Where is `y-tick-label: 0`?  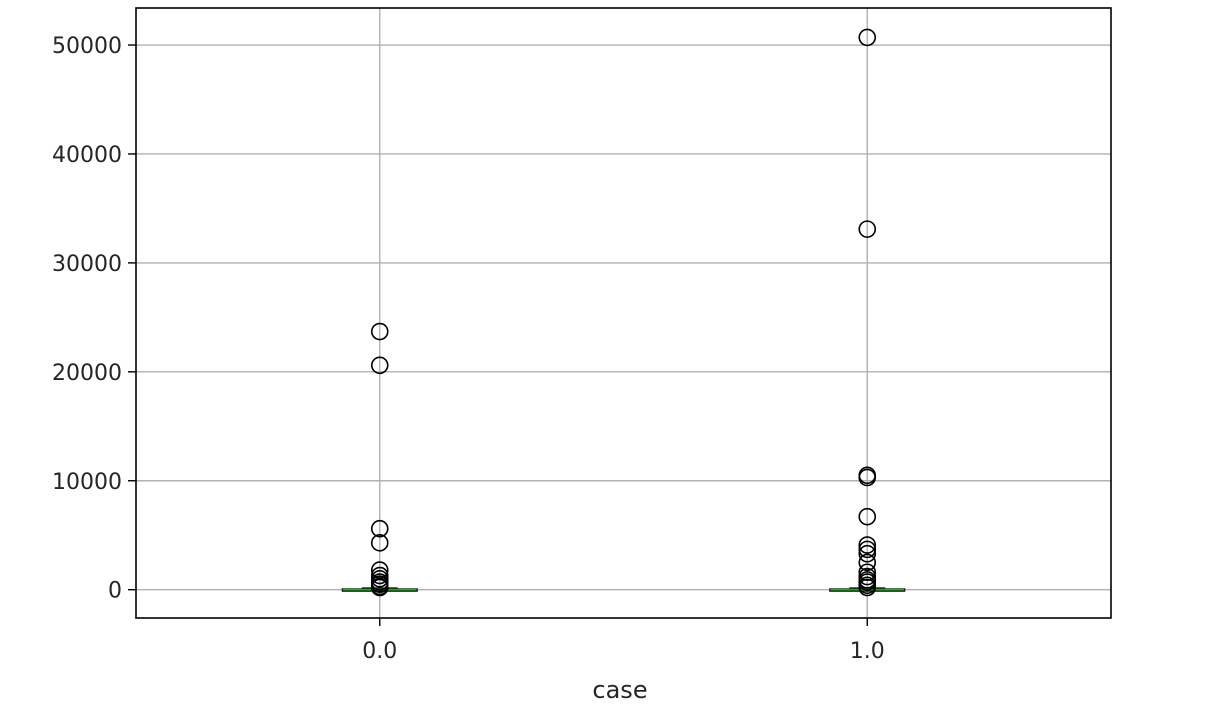 y-tick-label: 0 is located at coordinates (115, 591).